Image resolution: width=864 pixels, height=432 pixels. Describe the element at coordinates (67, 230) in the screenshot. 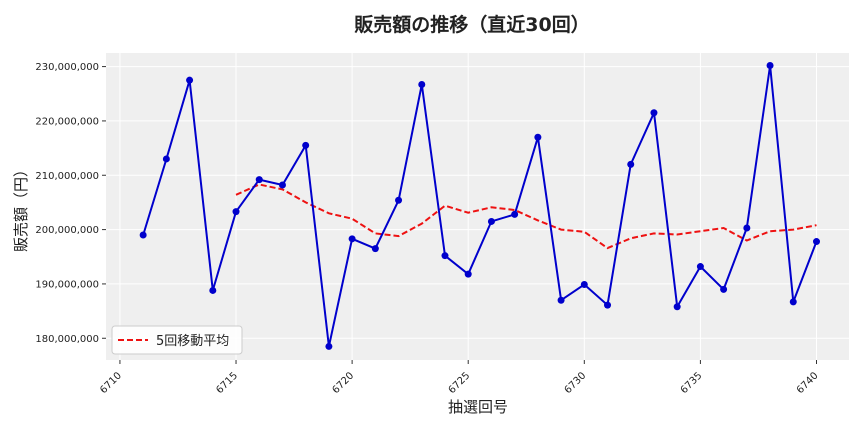

I see `y-tick-label: 200,000,000` at that location.